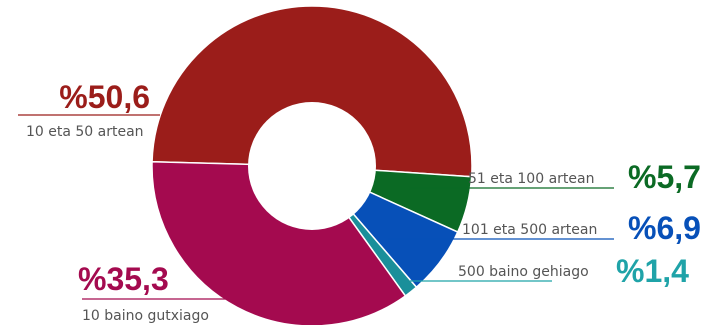 The width and height of the screenshot is (703, 325). Describe the element at coordinates (531, 179) in the screenshot. I see `slice-label-51-100: 51 eta 100 artean` at that location.